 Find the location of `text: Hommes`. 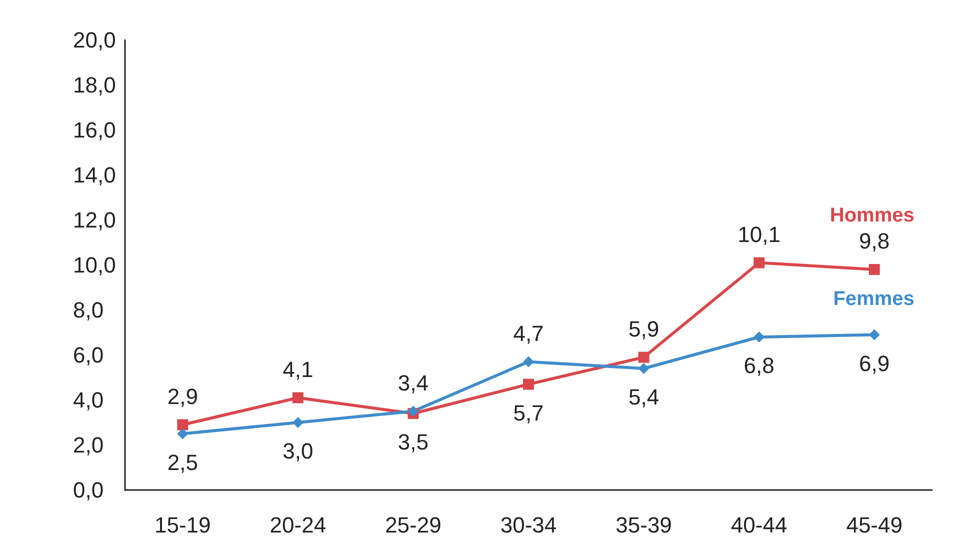

text: Hommes is located at coordinates (872, 215).